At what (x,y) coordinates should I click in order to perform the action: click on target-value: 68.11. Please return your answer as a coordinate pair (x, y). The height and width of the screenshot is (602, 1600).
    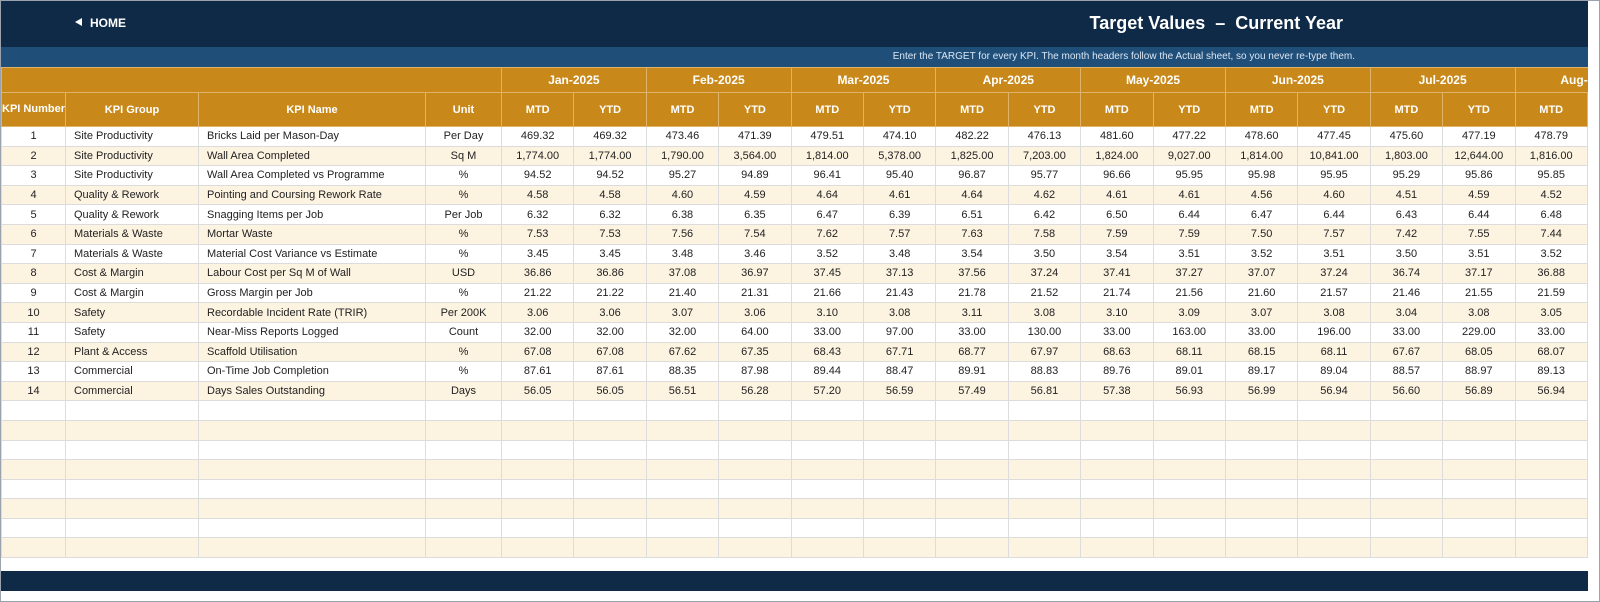
    Looking at the image, I should click on (1334, 352).